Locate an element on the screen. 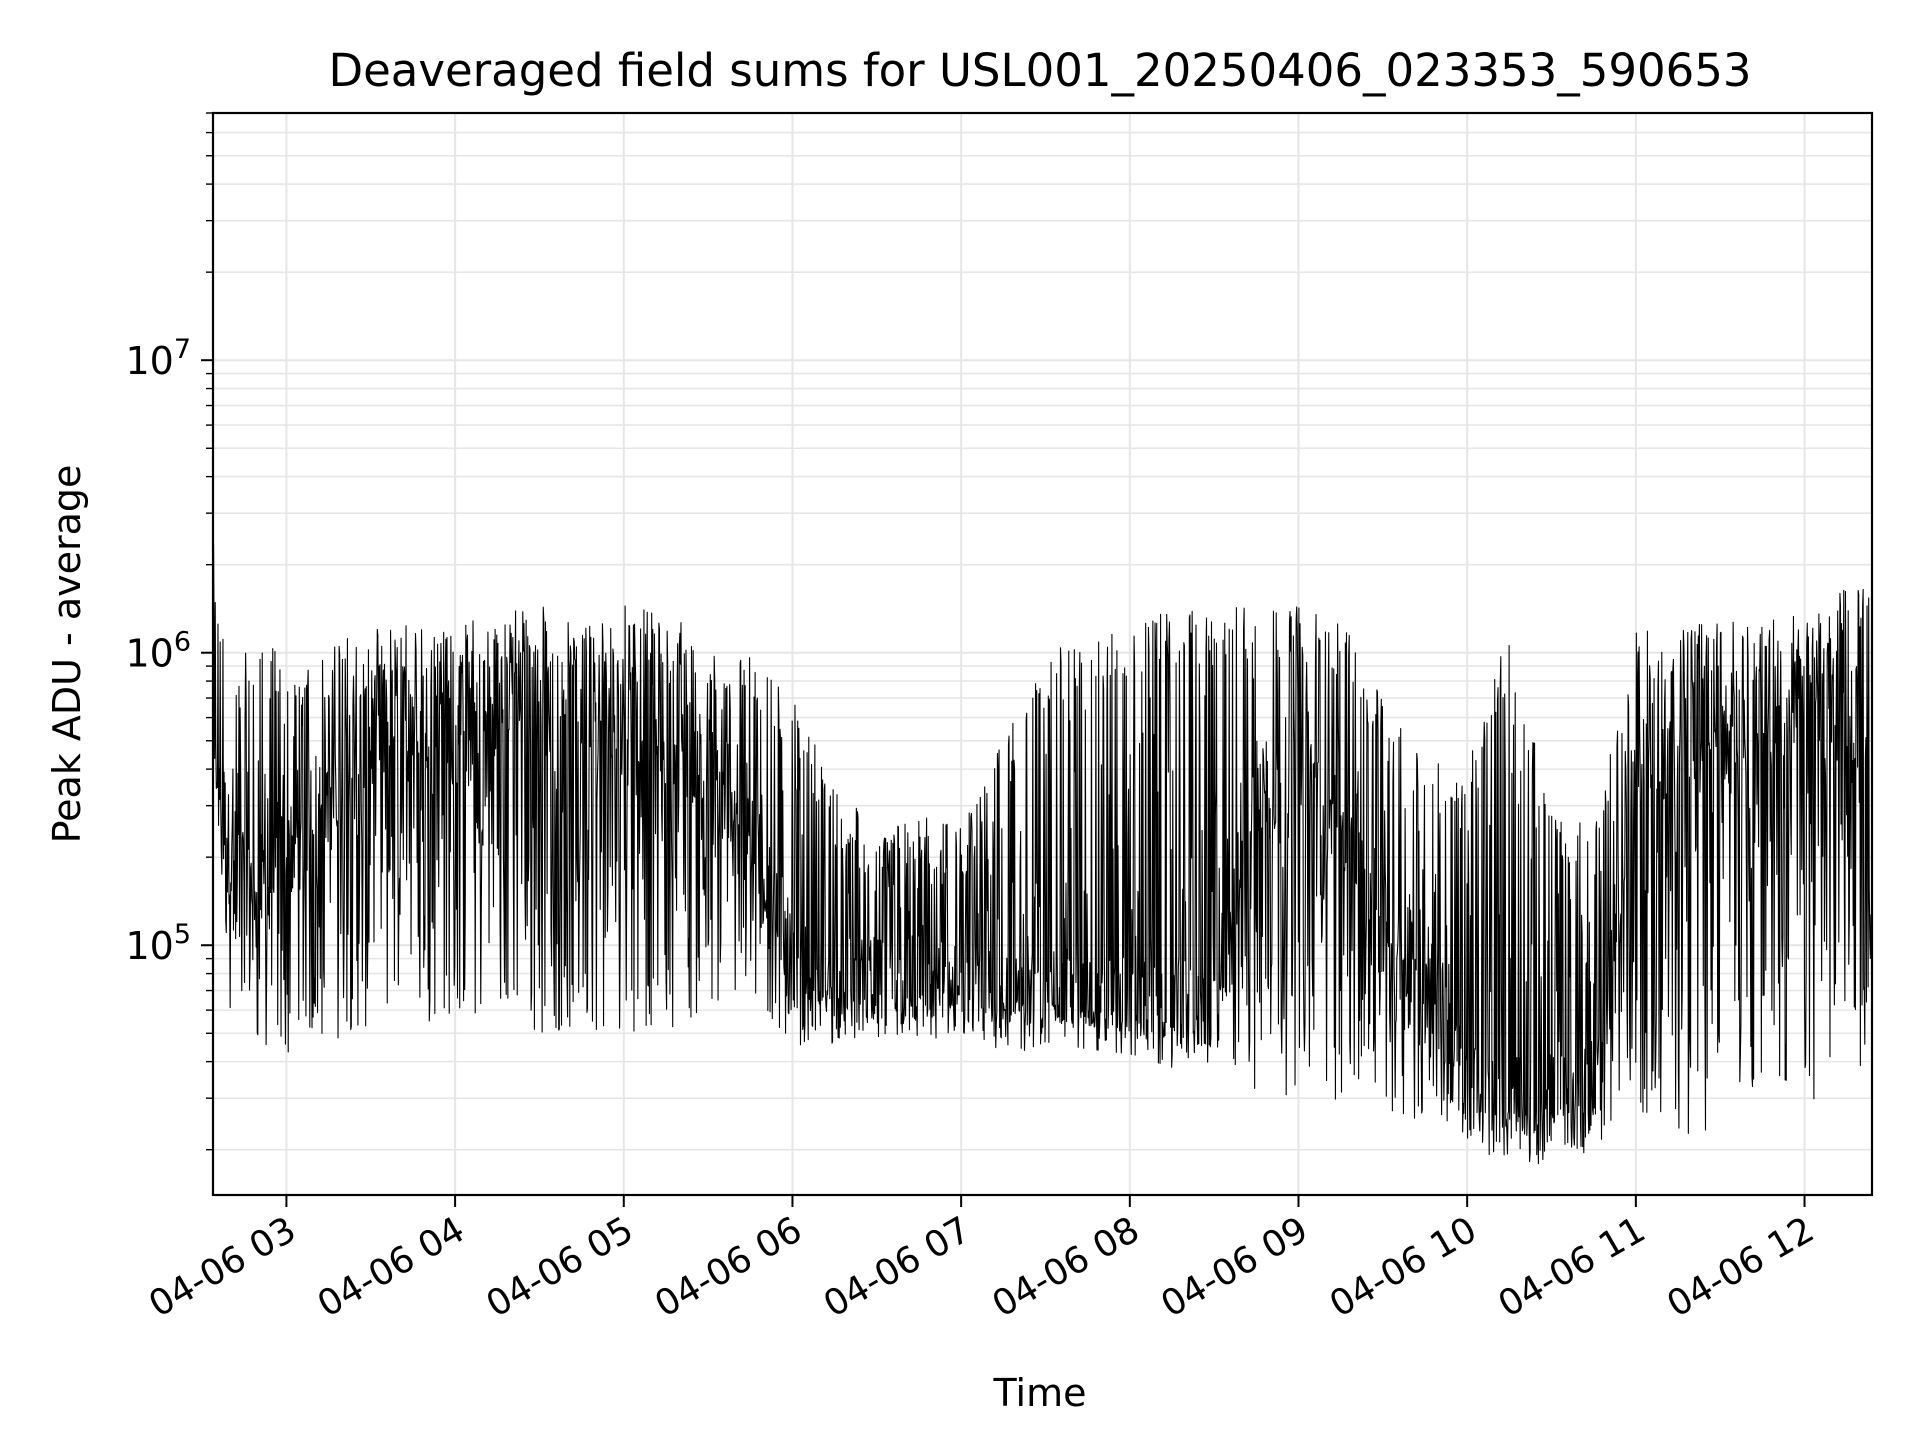 The height and width of the screenshot is (1440, 1920). y-axis-label: Peak ADU - average is located at coordinates (67, 654).